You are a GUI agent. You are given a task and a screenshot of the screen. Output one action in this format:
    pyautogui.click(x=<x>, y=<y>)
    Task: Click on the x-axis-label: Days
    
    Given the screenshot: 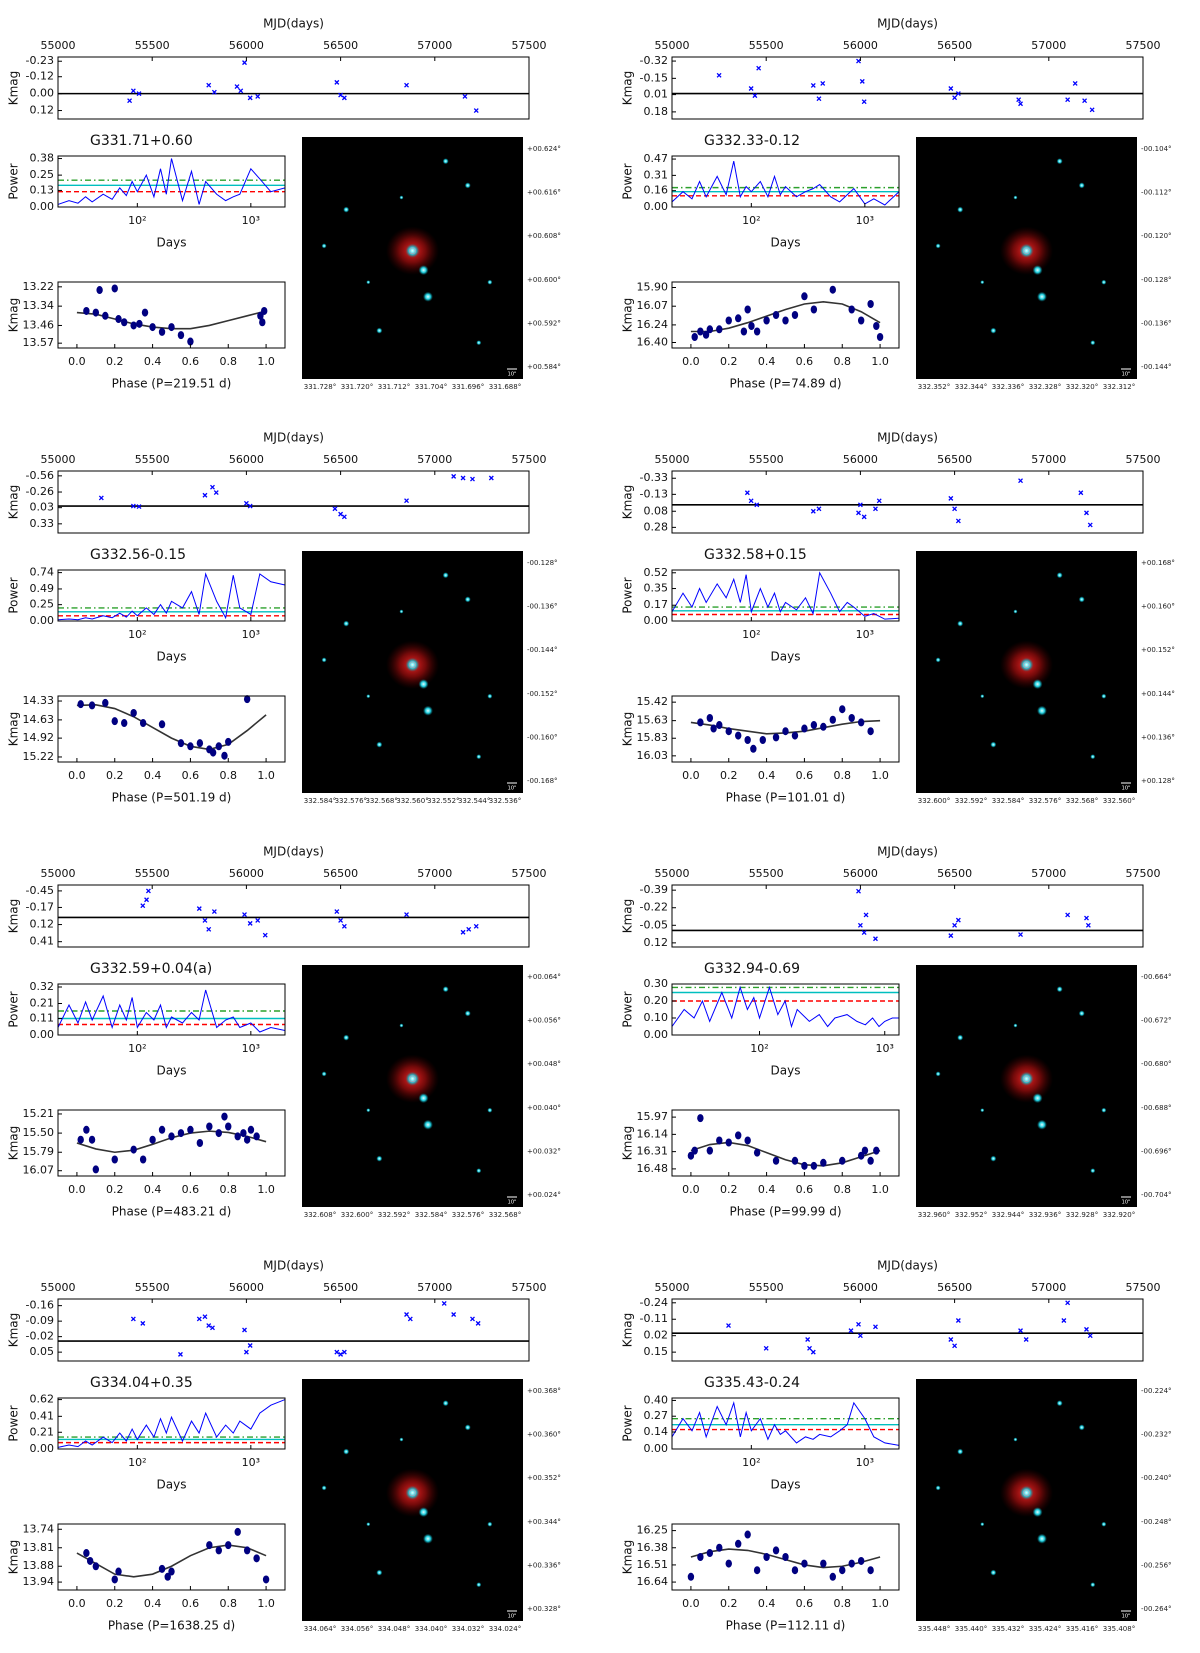 What is the action you would take?
    pyautogui.click(x=172, y=1071)
    